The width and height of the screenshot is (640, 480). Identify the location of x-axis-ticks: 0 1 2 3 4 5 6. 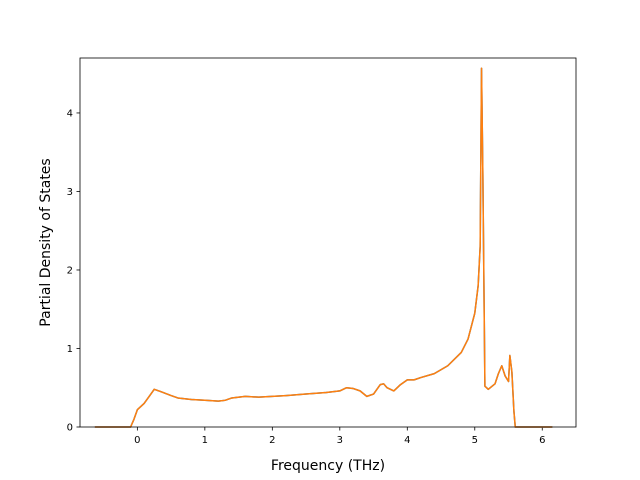
(339, 436).